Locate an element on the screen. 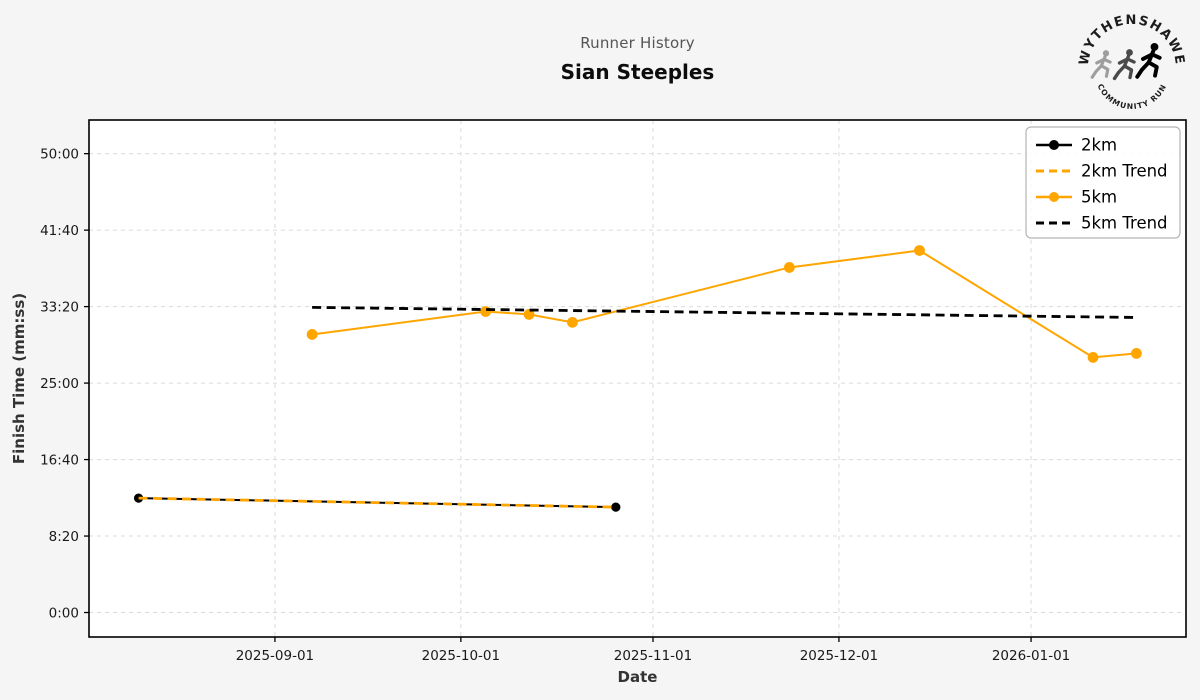  y-tick-label: 16:40 is located at coordinates (59, 460).